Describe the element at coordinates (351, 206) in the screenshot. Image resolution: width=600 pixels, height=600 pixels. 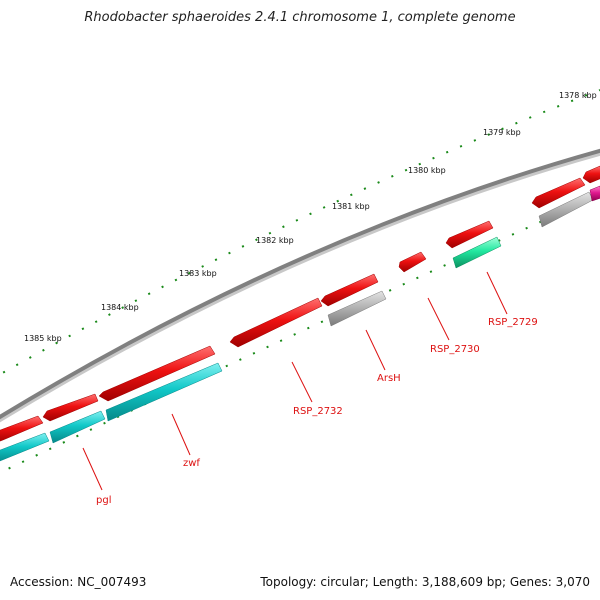
I see `tick-label: 1381 kbp` at that location.